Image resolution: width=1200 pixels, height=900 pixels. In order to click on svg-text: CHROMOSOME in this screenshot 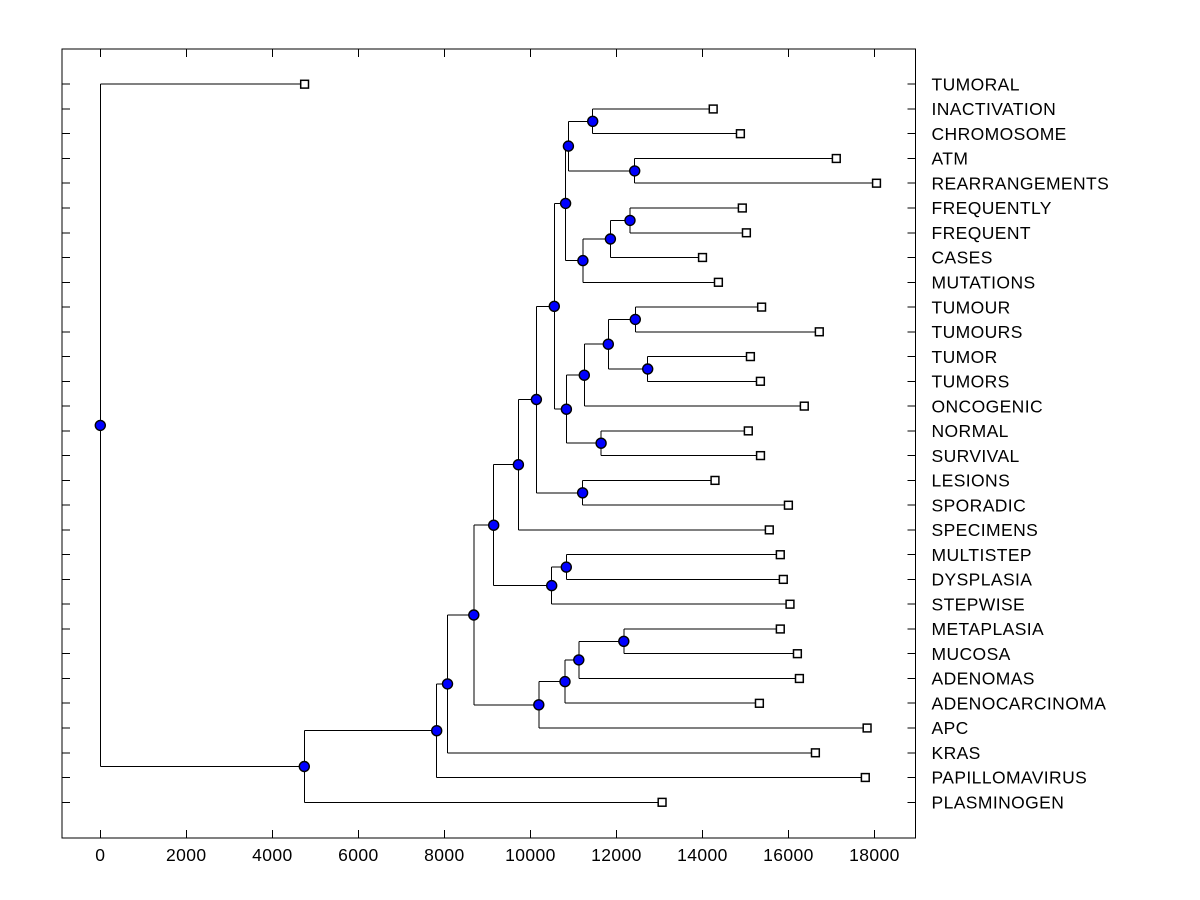, I will do `click(999, 134)`.